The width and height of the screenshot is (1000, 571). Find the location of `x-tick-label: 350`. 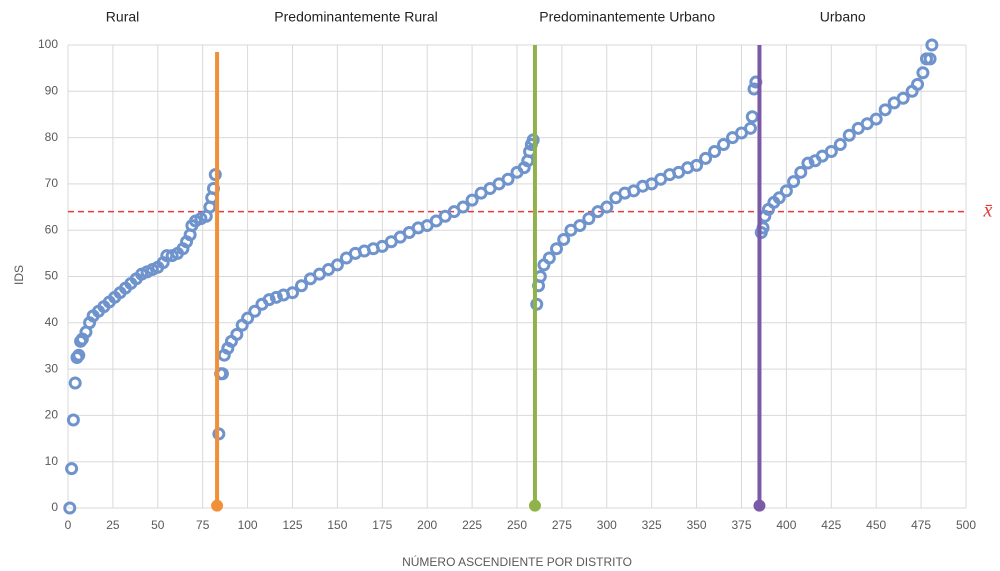

x-tick-label: 350 is located at coordinates (697, 525).